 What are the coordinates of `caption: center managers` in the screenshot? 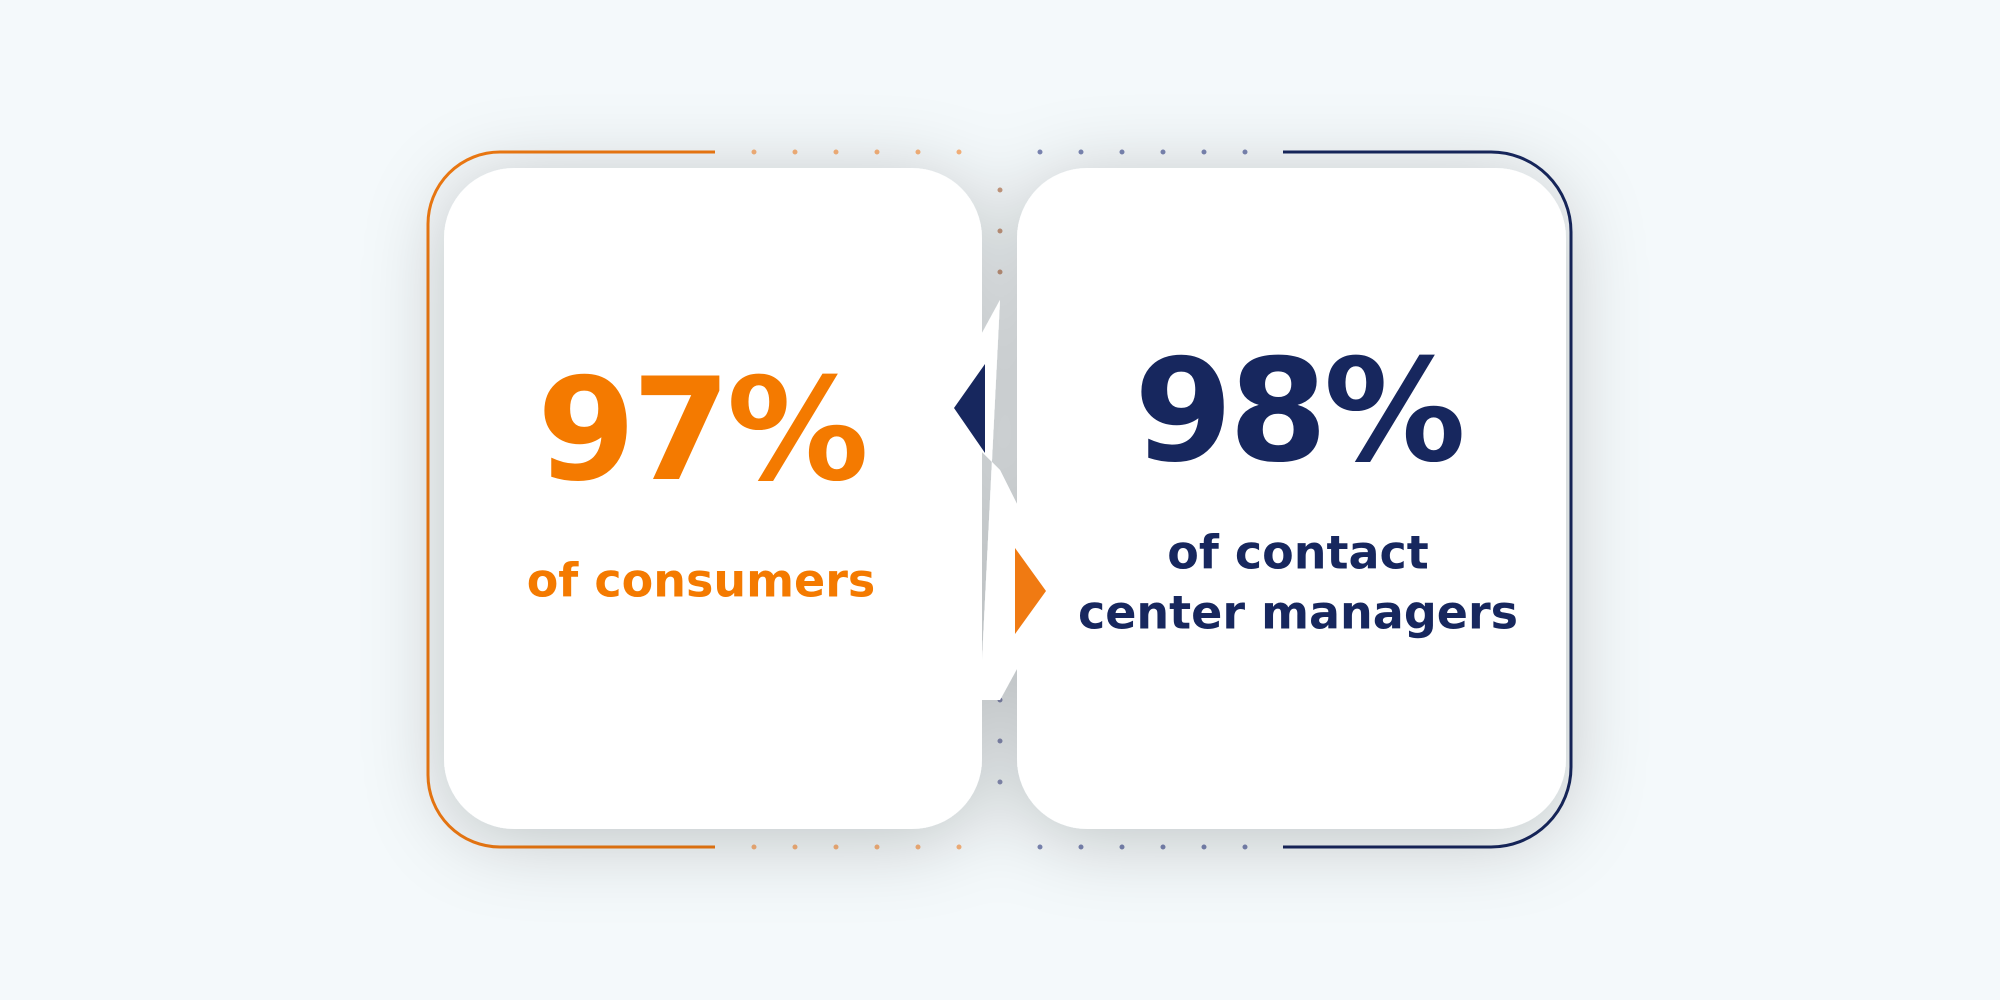 It's located at (1298, 613).